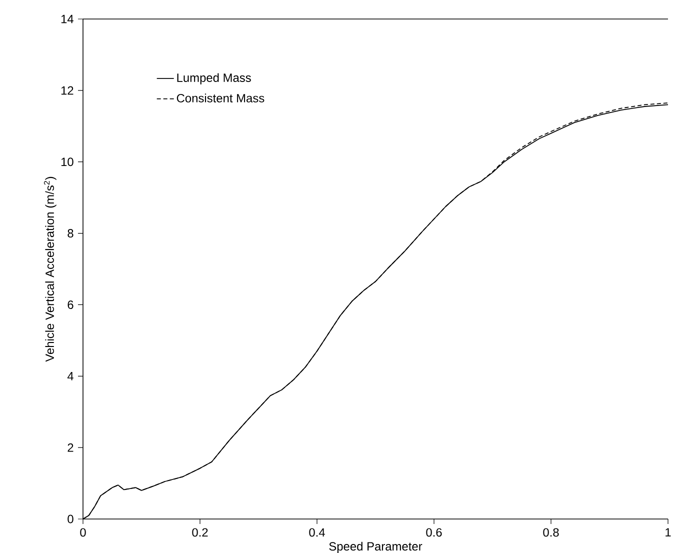 Image resolution: width=680 pixels, height=553 pixels. Describe the element at coordinates (668, 532) in the screenshot. I see `x-tick-label: 1` at that location.